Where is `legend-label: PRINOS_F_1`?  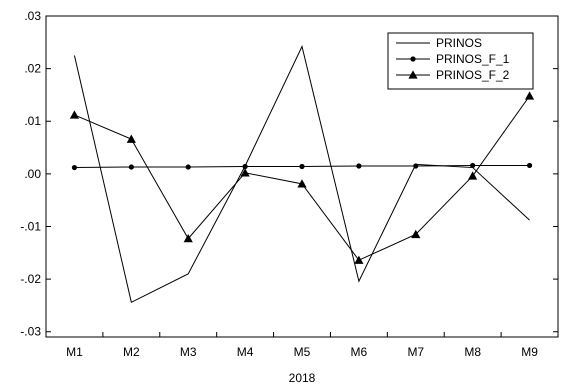
legend-label: PRINOS_F_1 is located at coordinates (473, 59).